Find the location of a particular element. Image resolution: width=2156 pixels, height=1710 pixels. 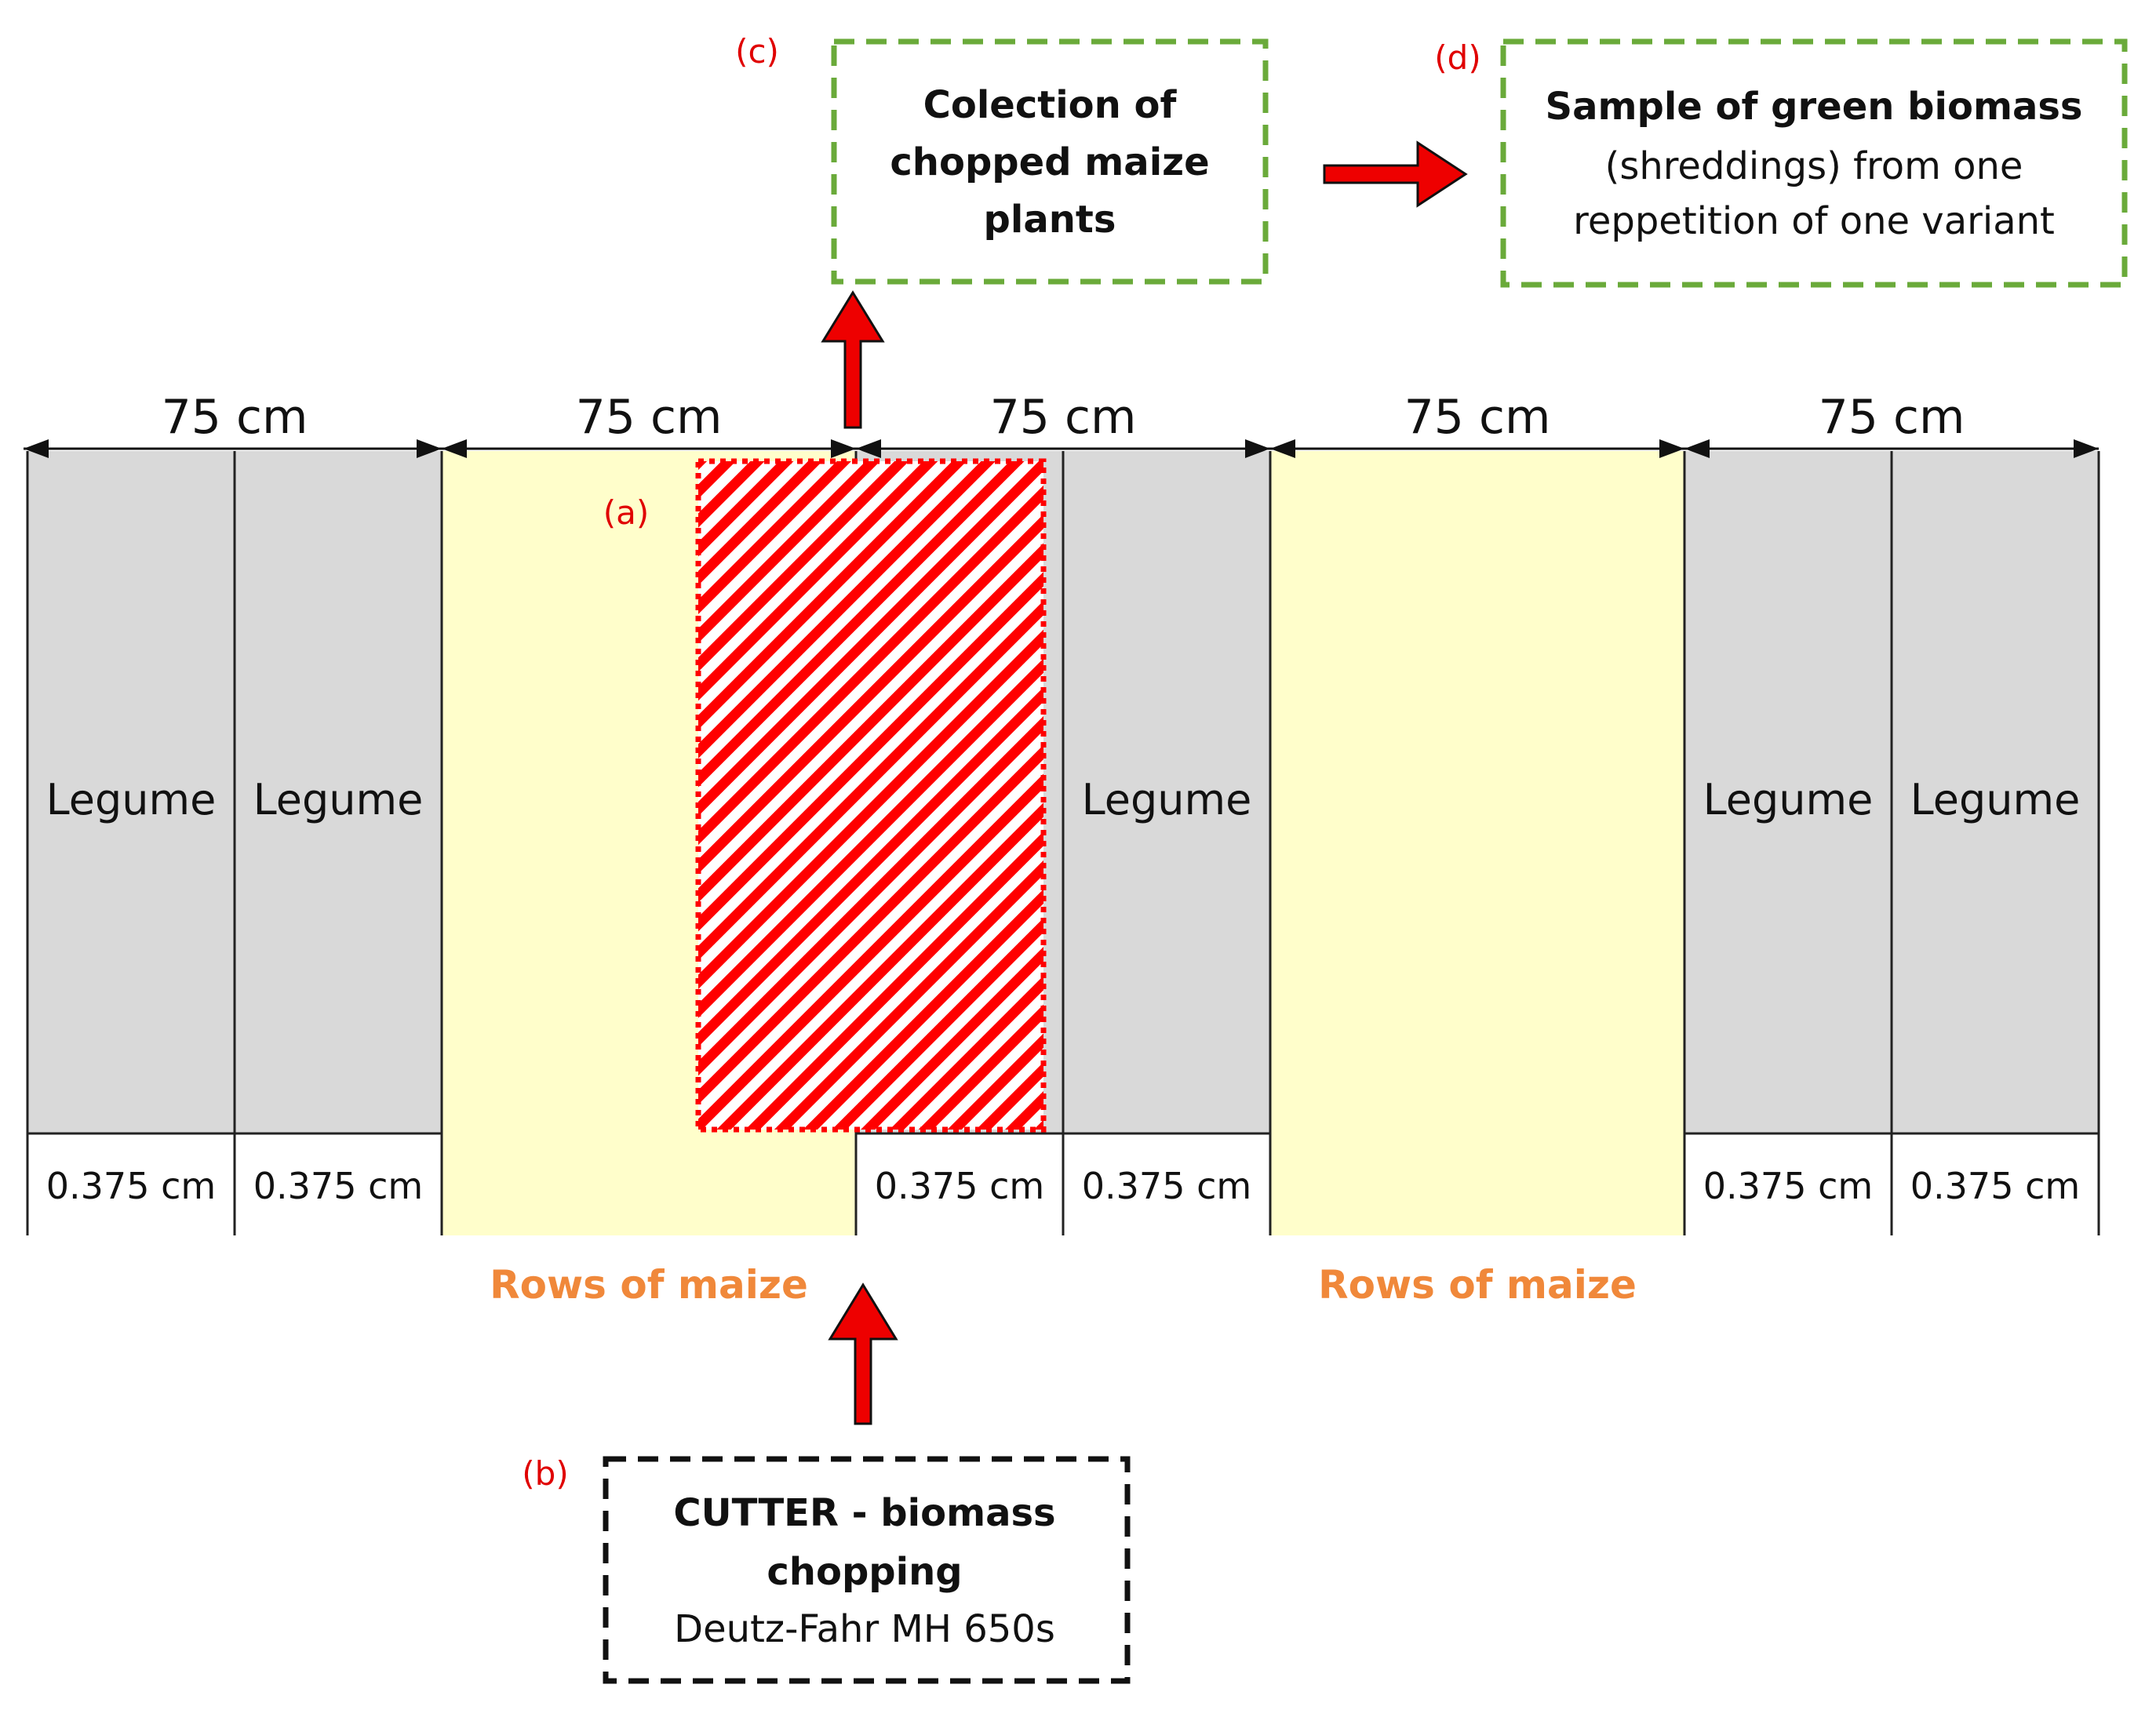

box-c-text: Colection of chopped maize plants is located at coordinates (1049, 162).